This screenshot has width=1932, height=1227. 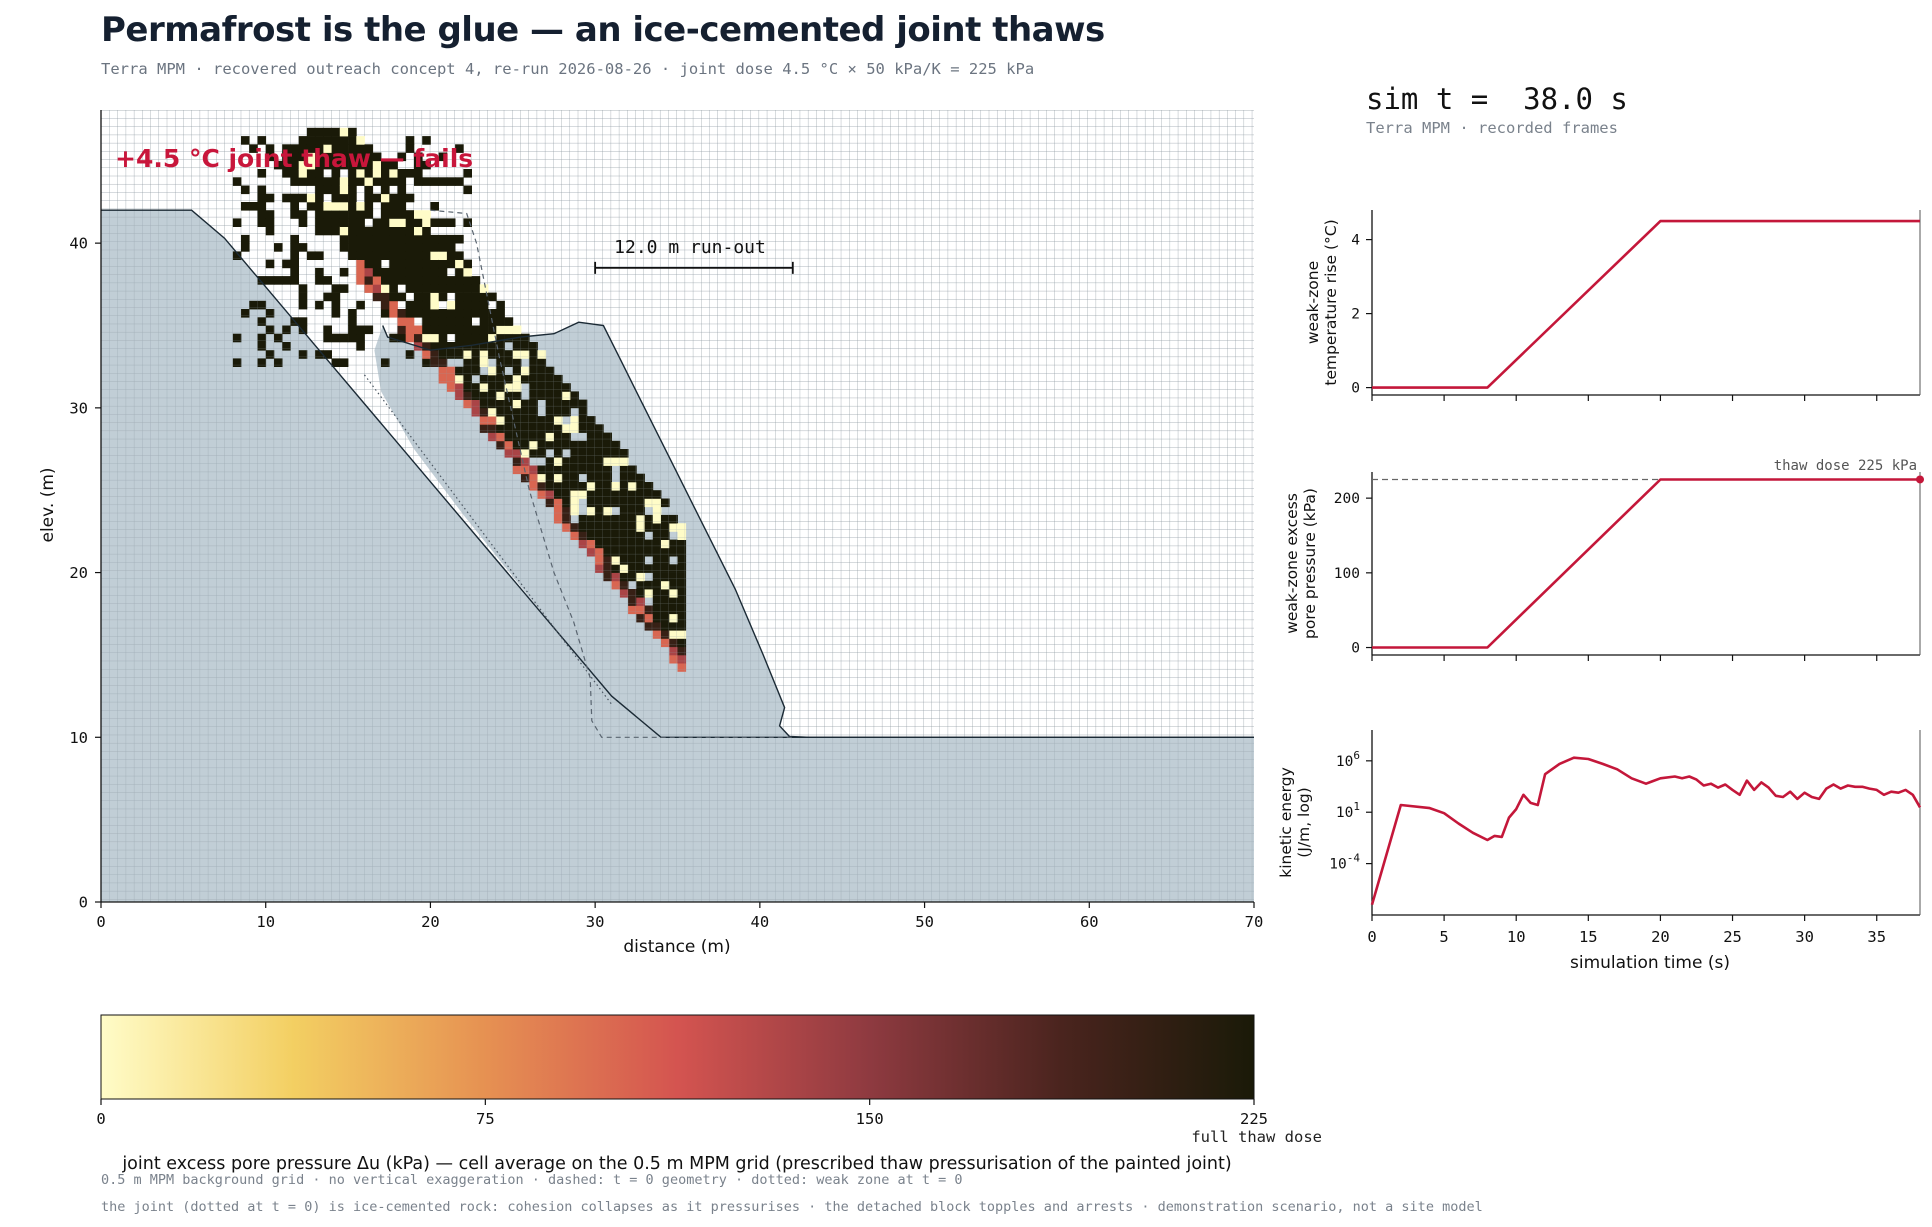 I want to click on panel-x-tick-label: 35, so click(x=1876, y=937).